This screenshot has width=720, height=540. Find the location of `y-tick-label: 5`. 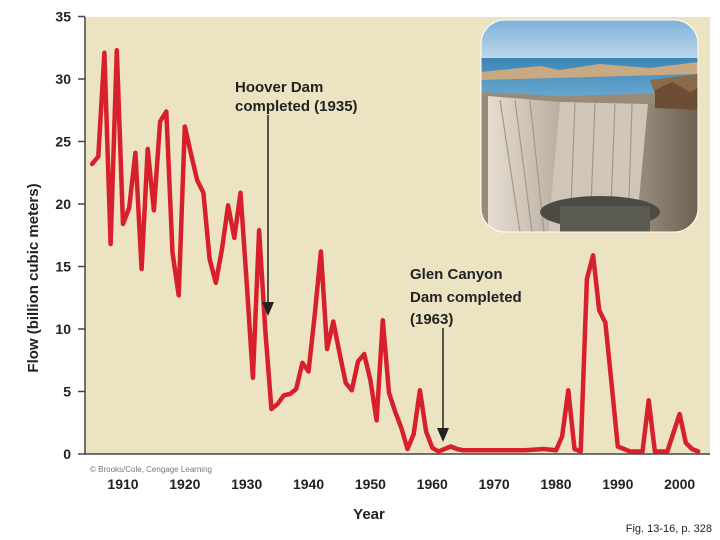

y-tick-label: 5 is located at coordinates (67, 392).